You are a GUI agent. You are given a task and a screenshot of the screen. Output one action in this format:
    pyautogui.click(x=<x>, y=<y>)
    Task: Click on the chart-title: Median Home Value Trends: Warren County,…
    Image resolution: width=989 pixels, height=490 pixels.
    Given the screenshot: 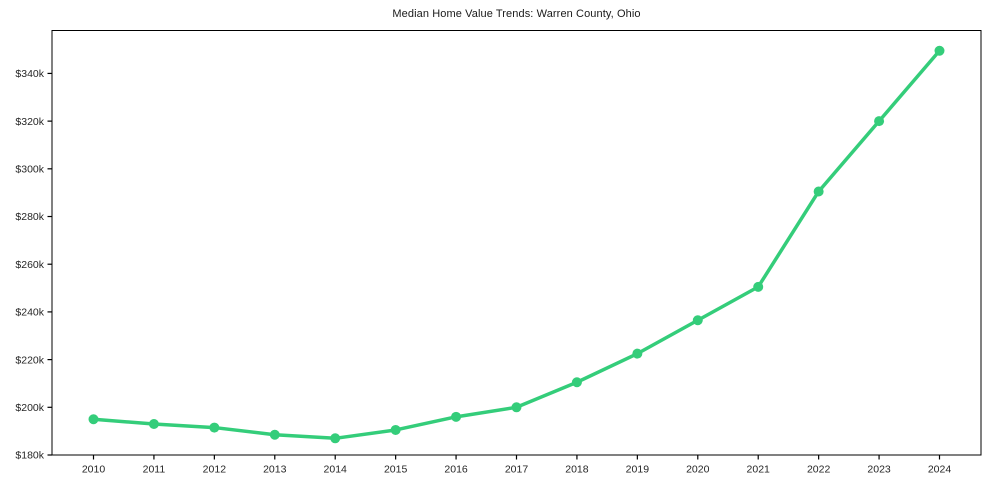 What is the action you would take?
    pyautogui.click(x=516, y=14)
    